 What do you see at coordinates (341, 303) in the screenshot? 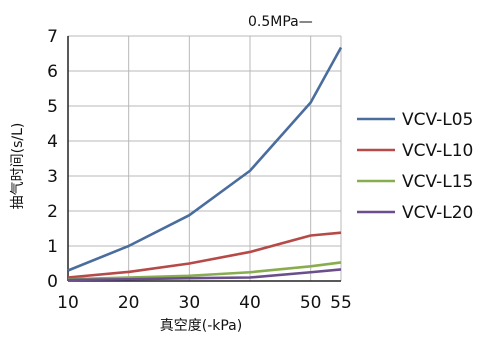
I see `x-tick-label: 55` at bounding box center [341, 303].